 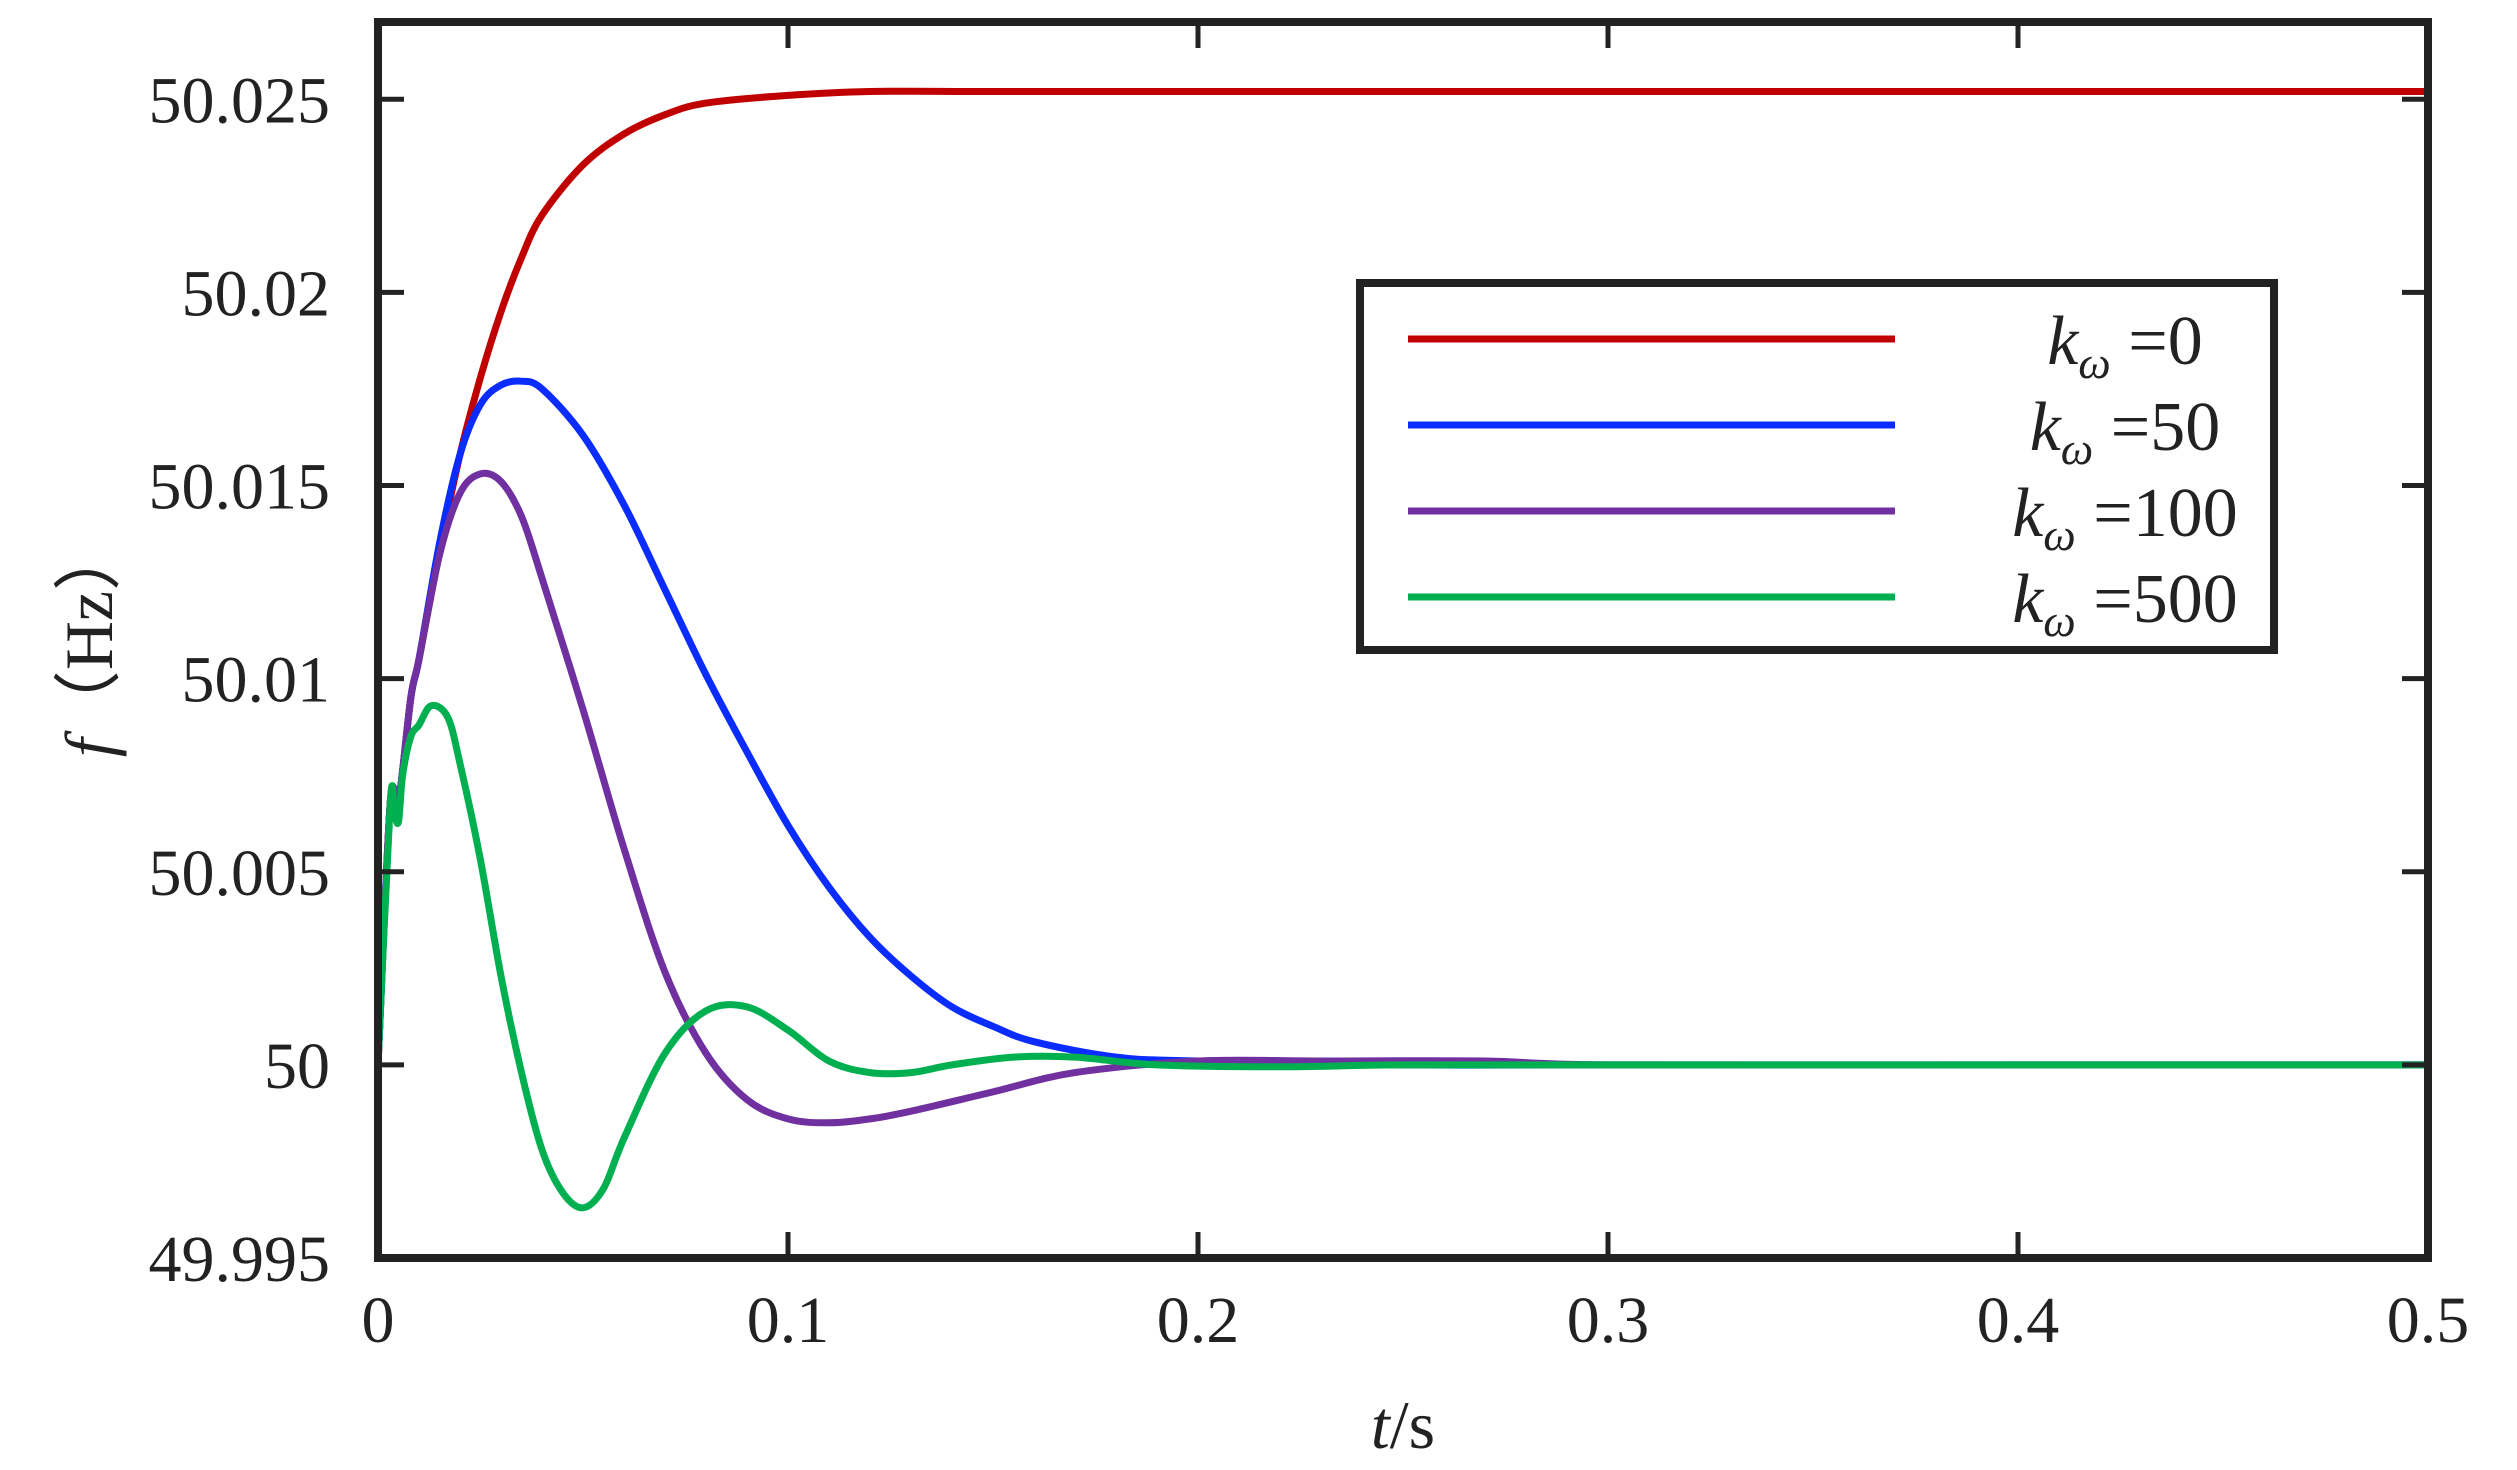 What do you see at coordinates (240, 487) in the screenshot?
I see `y-tick-label-4: 50.015` at bounding box center [240, 487].